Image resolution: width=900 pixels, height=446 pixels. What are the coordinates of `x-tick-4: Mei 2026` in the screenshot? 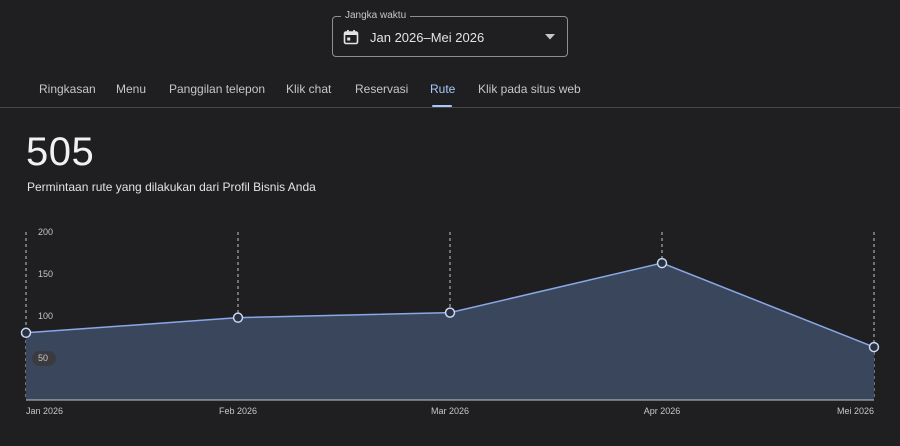 It's located at (855, 411).